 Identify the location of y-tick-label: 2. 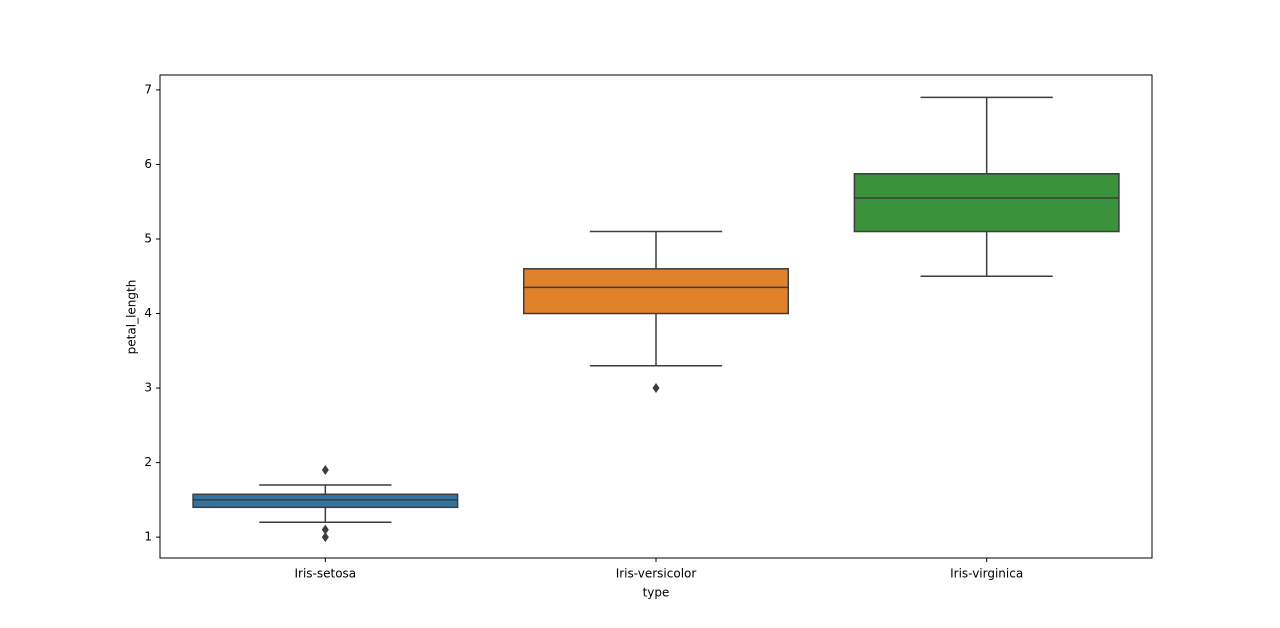
(148, 462).